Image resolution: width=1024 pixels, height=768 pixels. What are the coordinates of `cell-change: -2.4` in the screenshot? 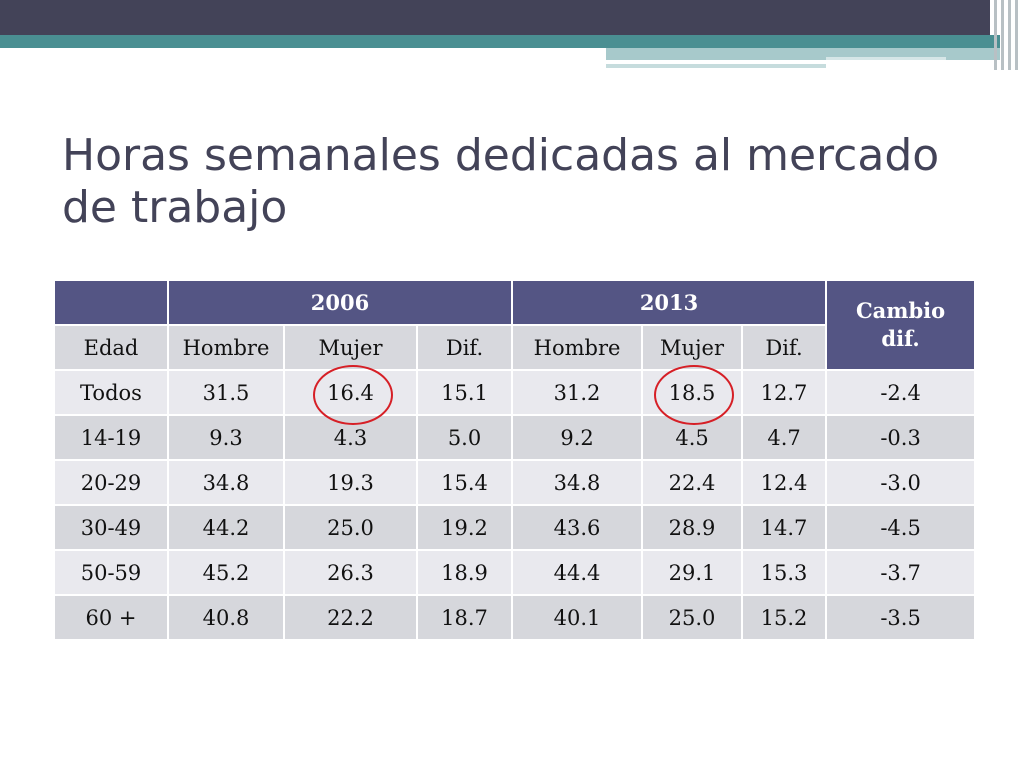 It's located at (901, 392).